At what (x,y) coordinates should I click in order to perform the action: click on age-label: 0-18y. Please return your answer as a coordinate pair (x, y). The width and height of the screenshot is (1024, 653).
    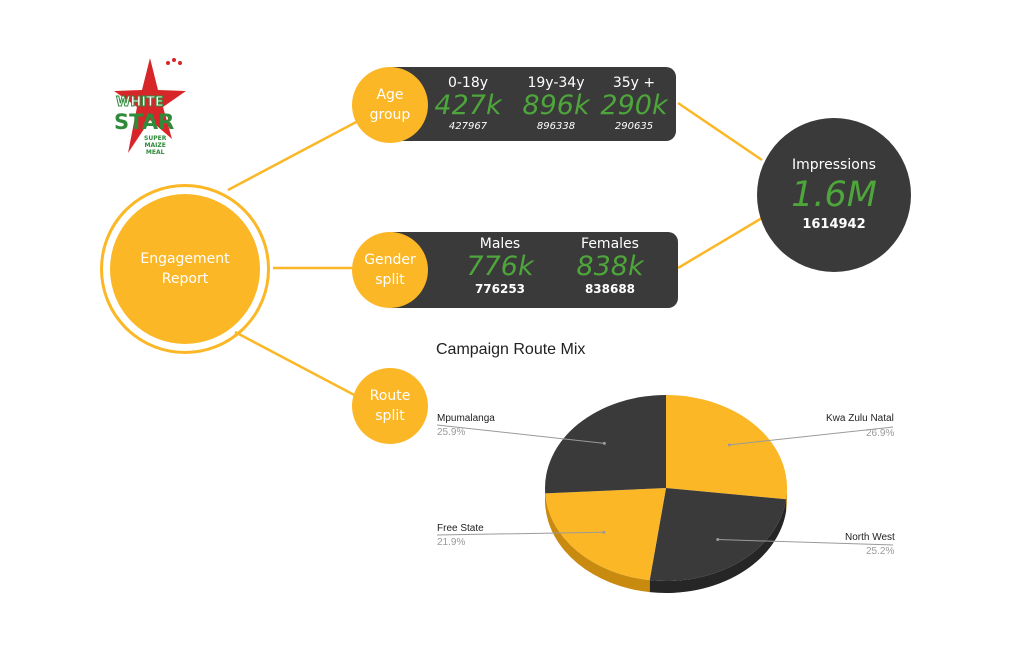
    Looking at the image, I should click on (468, 83).